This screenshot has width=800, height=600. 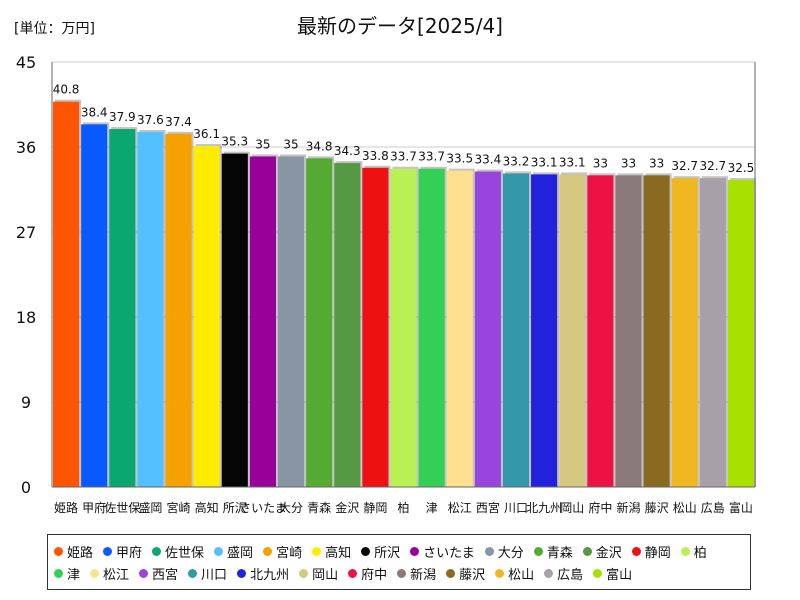 I want to click on x-tick-label: 高知, so click(x=207, y=507).